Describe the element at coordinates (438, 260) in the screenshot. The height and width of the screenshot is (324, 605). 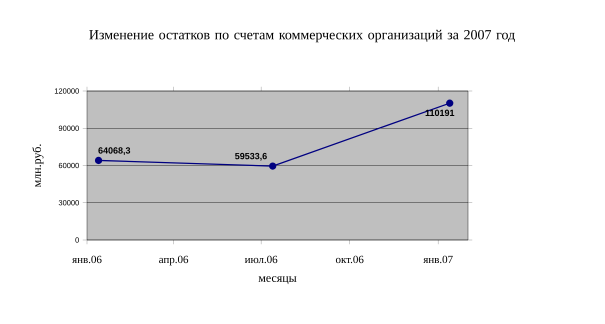
I see `x-tick-label: янв.07` at that location.